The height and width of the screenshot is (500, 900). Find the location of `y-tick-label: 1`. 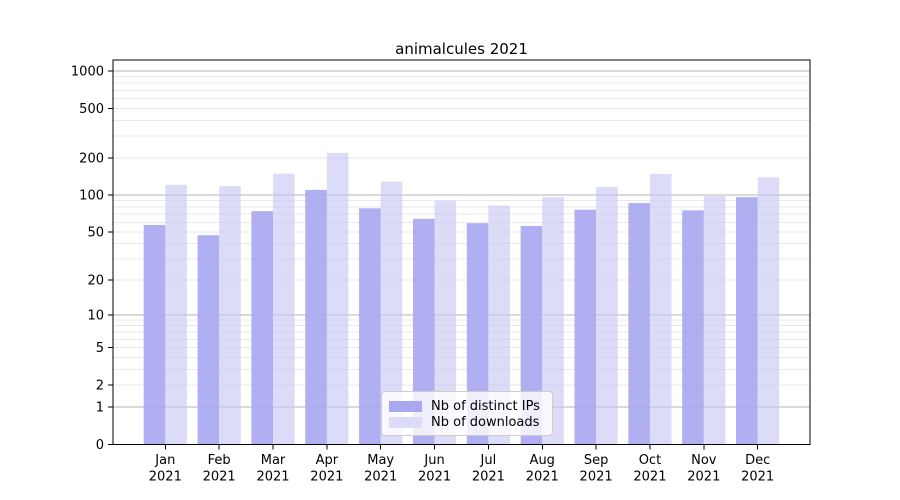

y-tick-label: 1 is located at coordinates (100, 408).